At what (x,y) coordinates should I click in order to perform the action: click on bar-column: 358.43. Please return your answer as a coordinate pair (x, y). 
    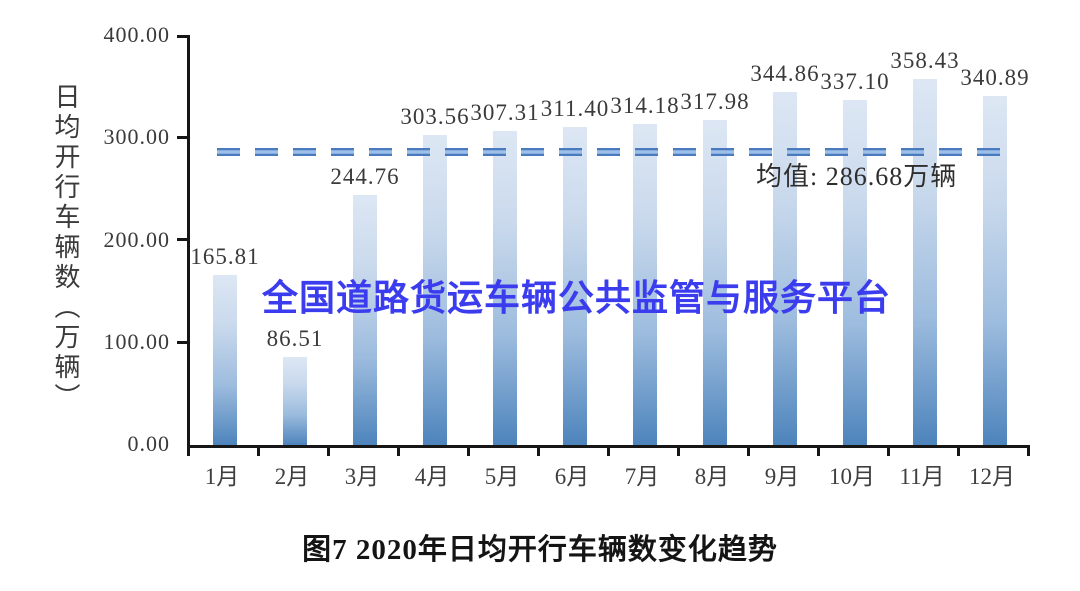
    Looking at the image, I should click on (925, 240).